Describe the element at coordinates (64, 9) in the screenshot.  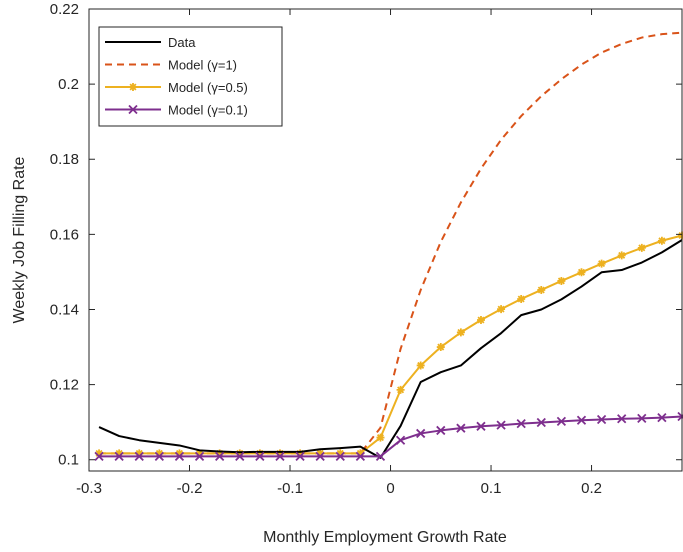
I see `y-tick-label: 0.22` at that location.